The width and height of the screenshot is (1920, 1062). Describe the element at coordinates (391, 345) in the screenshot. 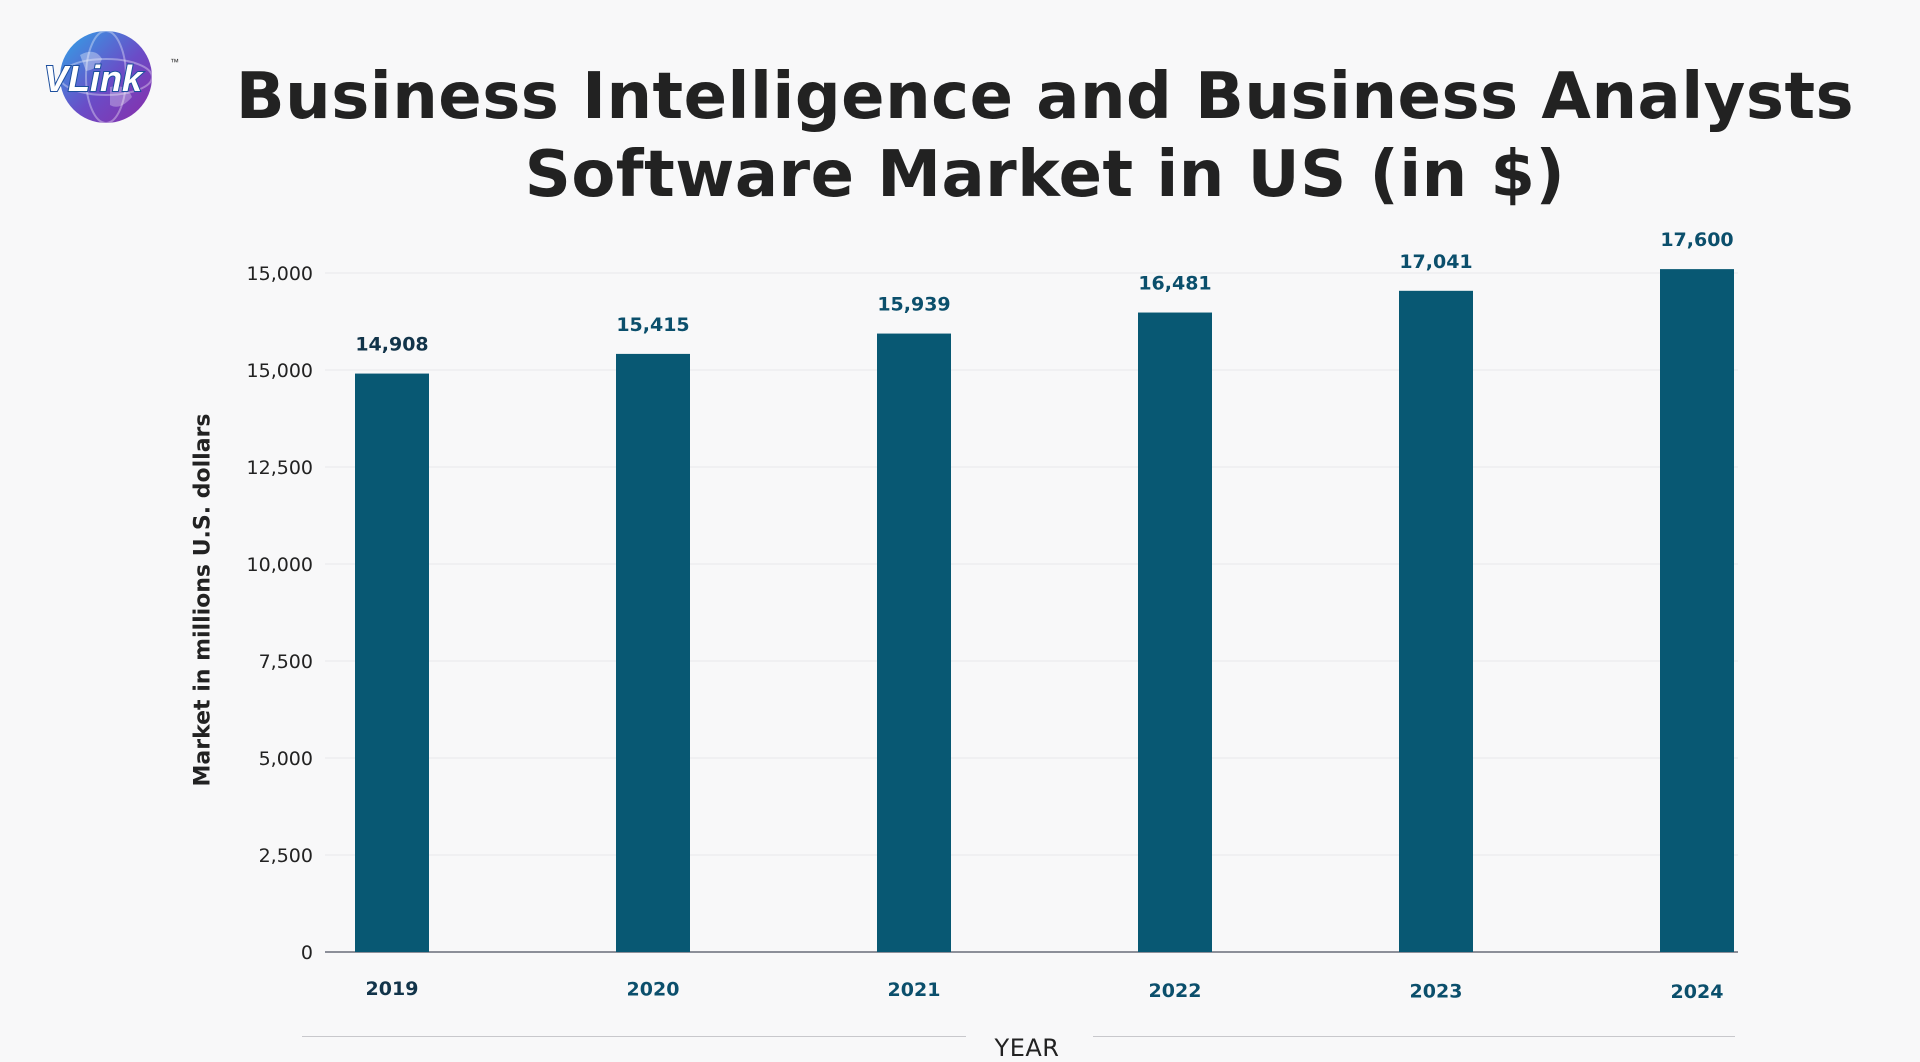

I see `data-label: 14,908` at that location.